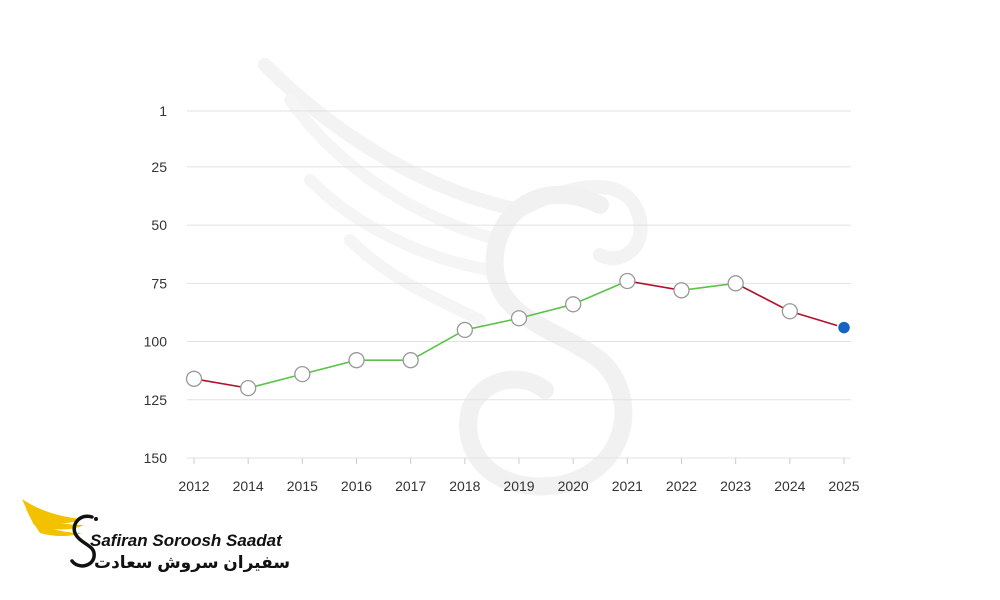 This screenshot has height=600, width=1000. I want to click on y-tick-label: 25, so click(159, 167).